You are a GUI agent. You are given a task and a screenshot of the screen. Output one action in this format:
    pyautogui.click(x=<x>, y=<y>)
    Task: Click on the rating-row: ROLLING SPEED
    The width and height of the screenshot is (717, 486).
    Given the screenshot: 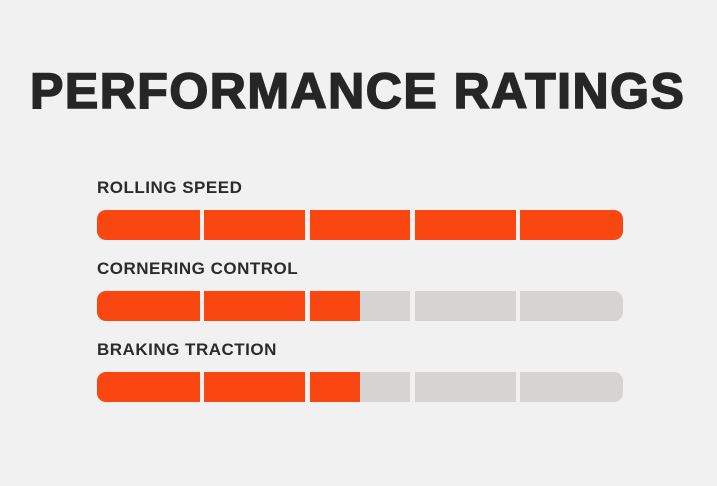 What is the action you would take?
    pyautogui.click(x=360, y=209)
    